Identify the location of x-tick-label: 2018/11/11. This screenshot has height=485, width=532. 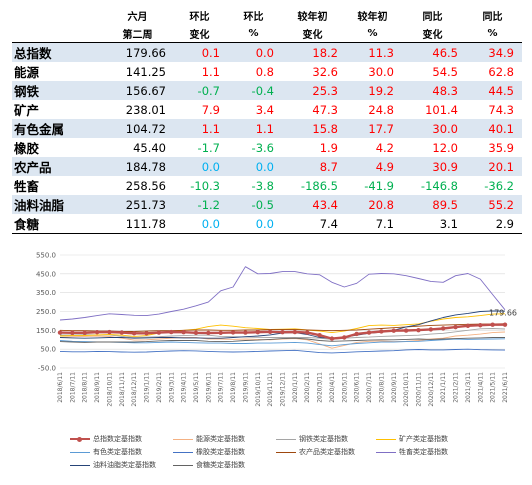
(122, 389).